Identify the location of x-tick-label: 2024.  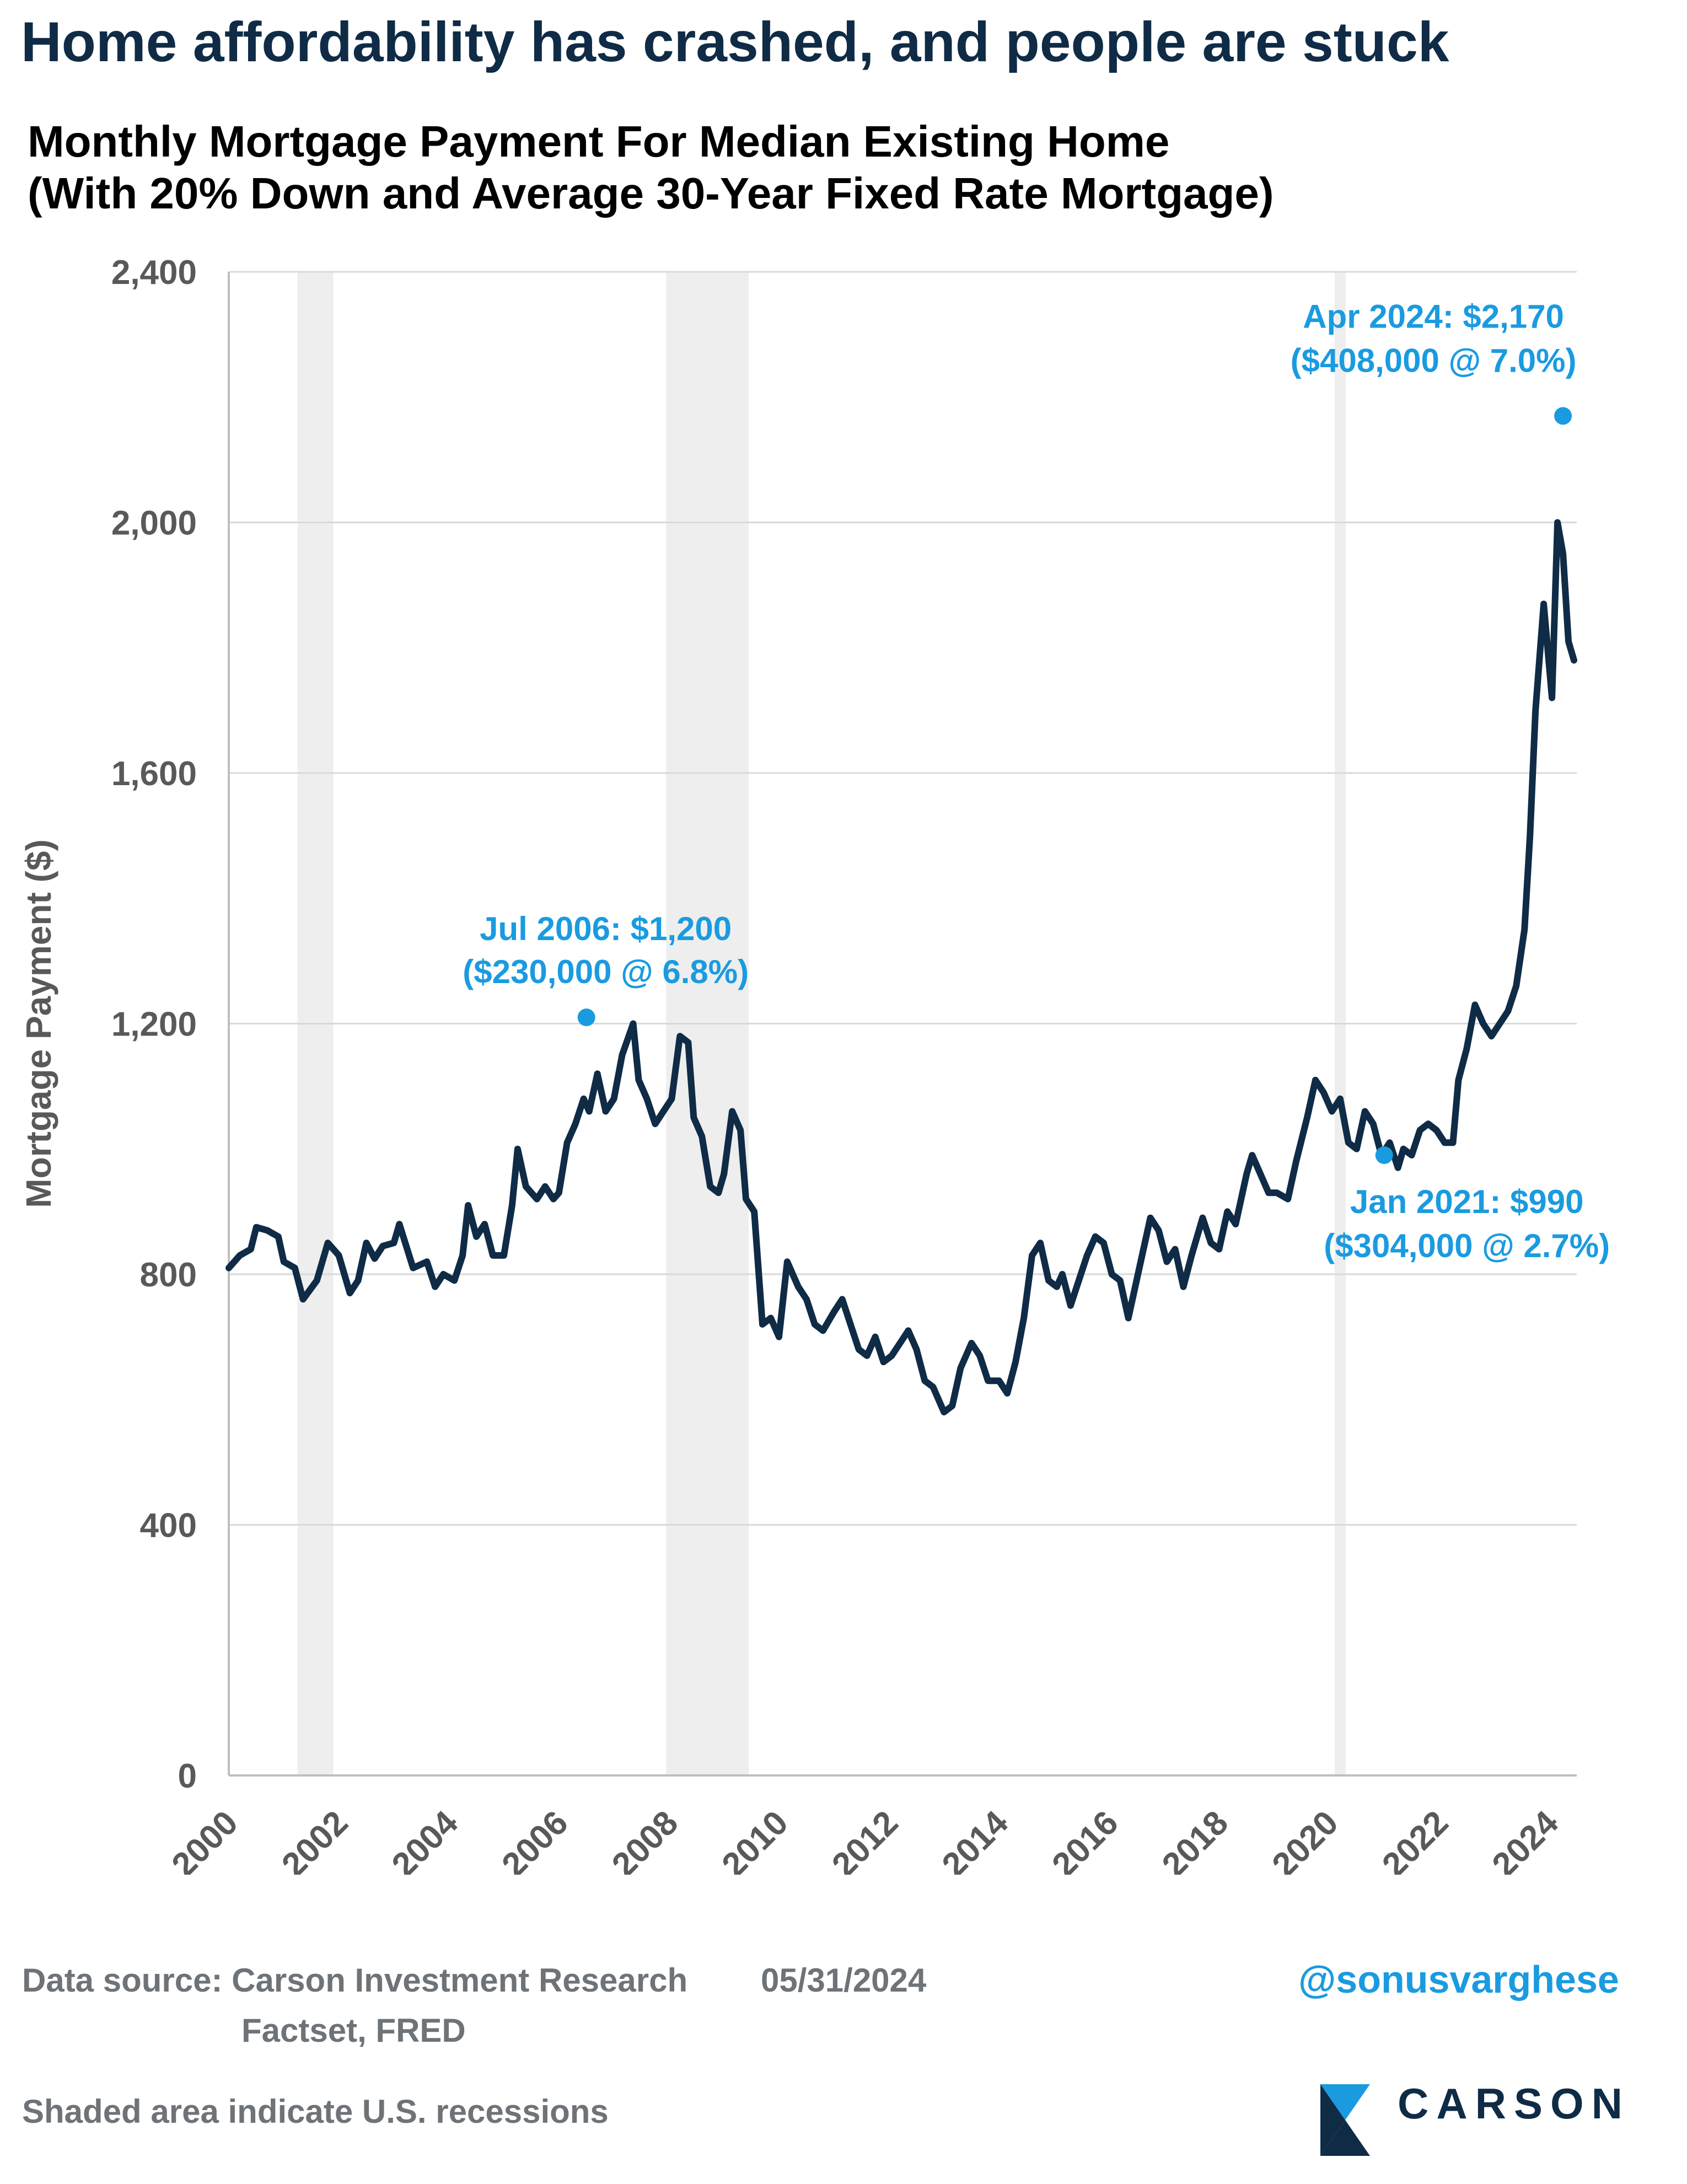
(1525, 1839).